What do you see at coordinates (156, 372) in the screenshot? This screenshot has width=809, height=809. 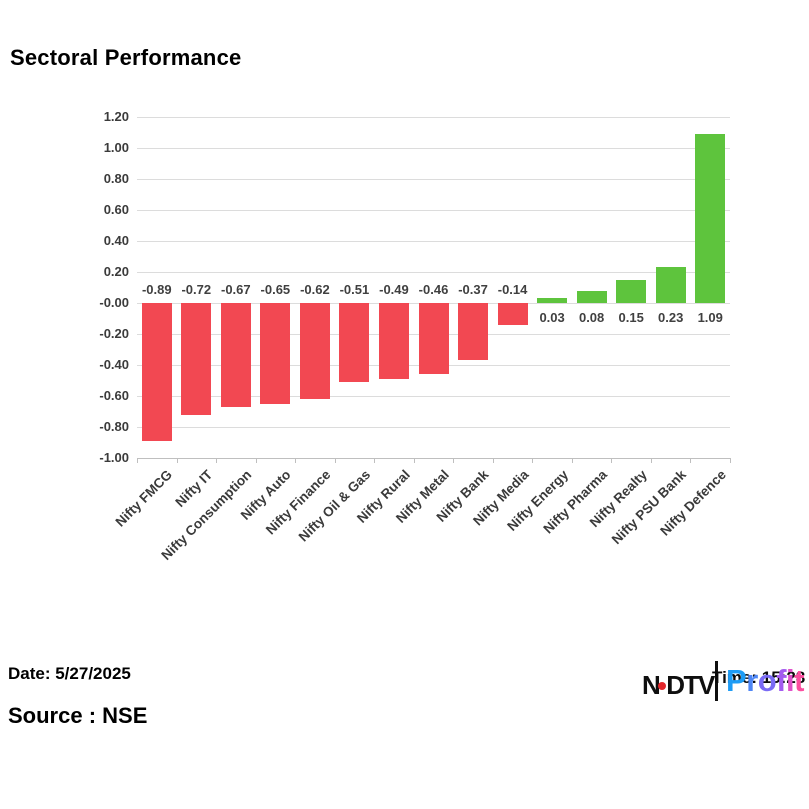 I see `bar-nifty-fmcg` at bounding box center [156, 372].